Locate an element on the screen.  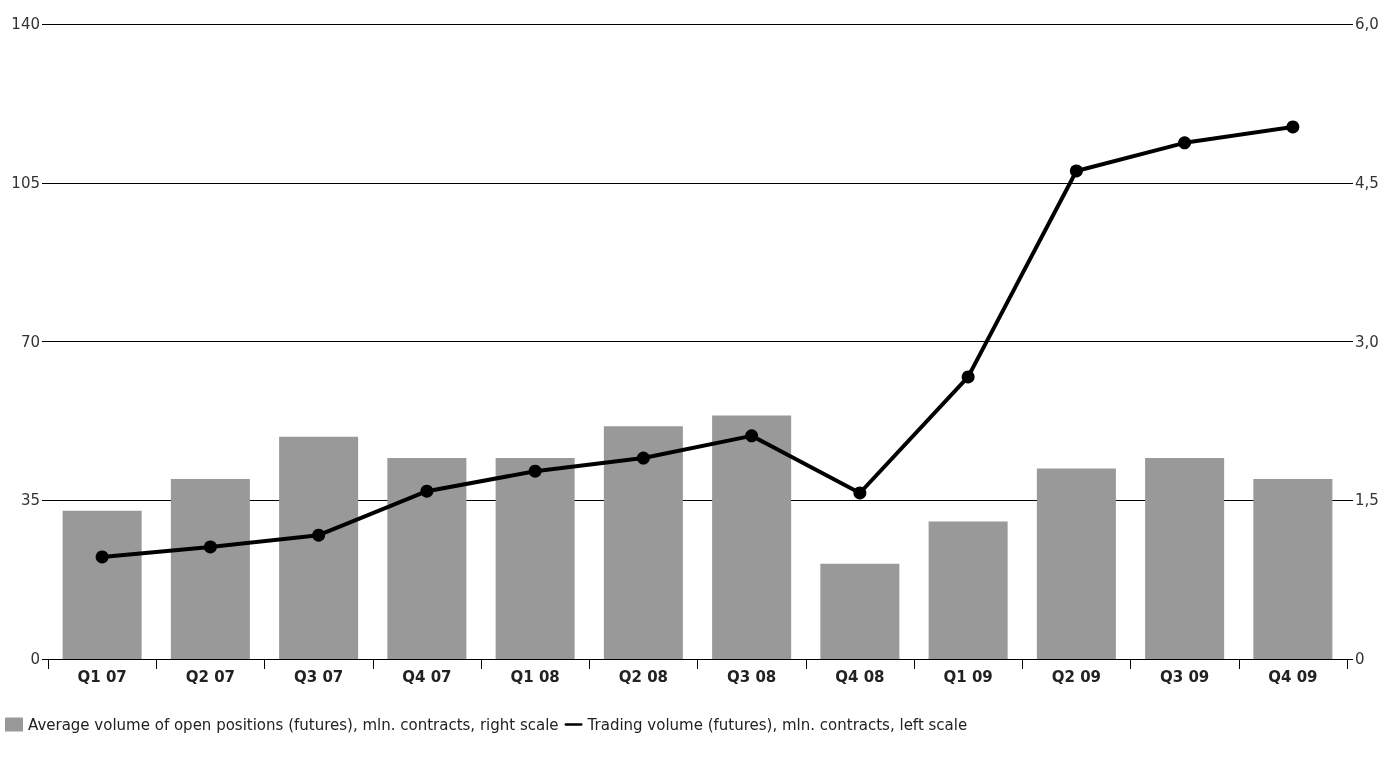
x-tick-label: Q4 07 is located at coordinates (427, 676).